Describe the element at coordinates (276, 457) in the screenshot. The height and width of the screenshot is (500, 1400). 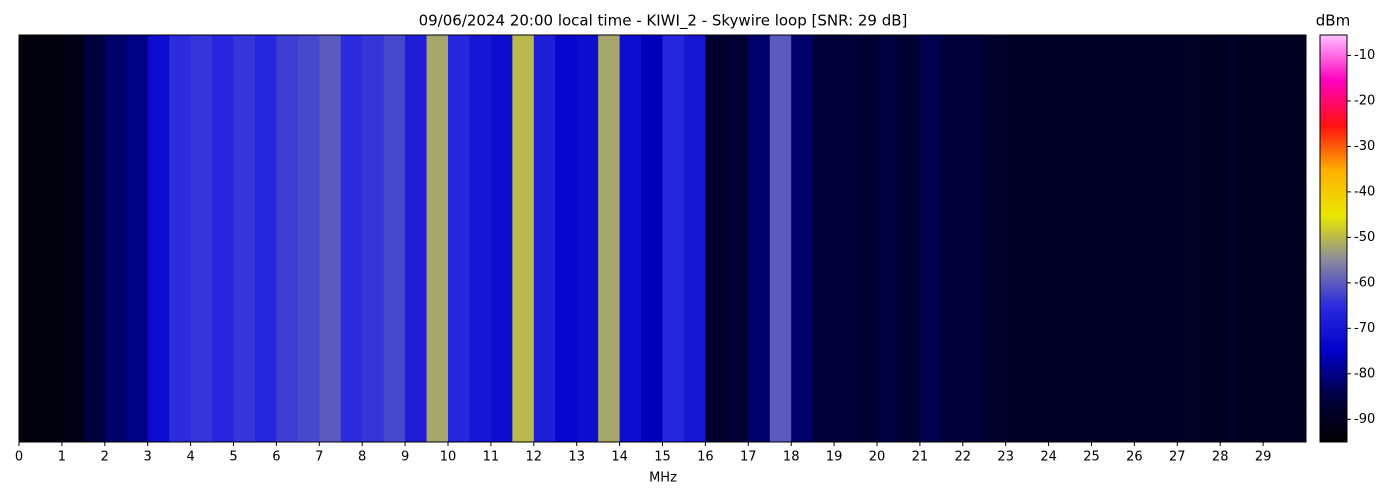
I see `x-tick-label: 6` at that location.